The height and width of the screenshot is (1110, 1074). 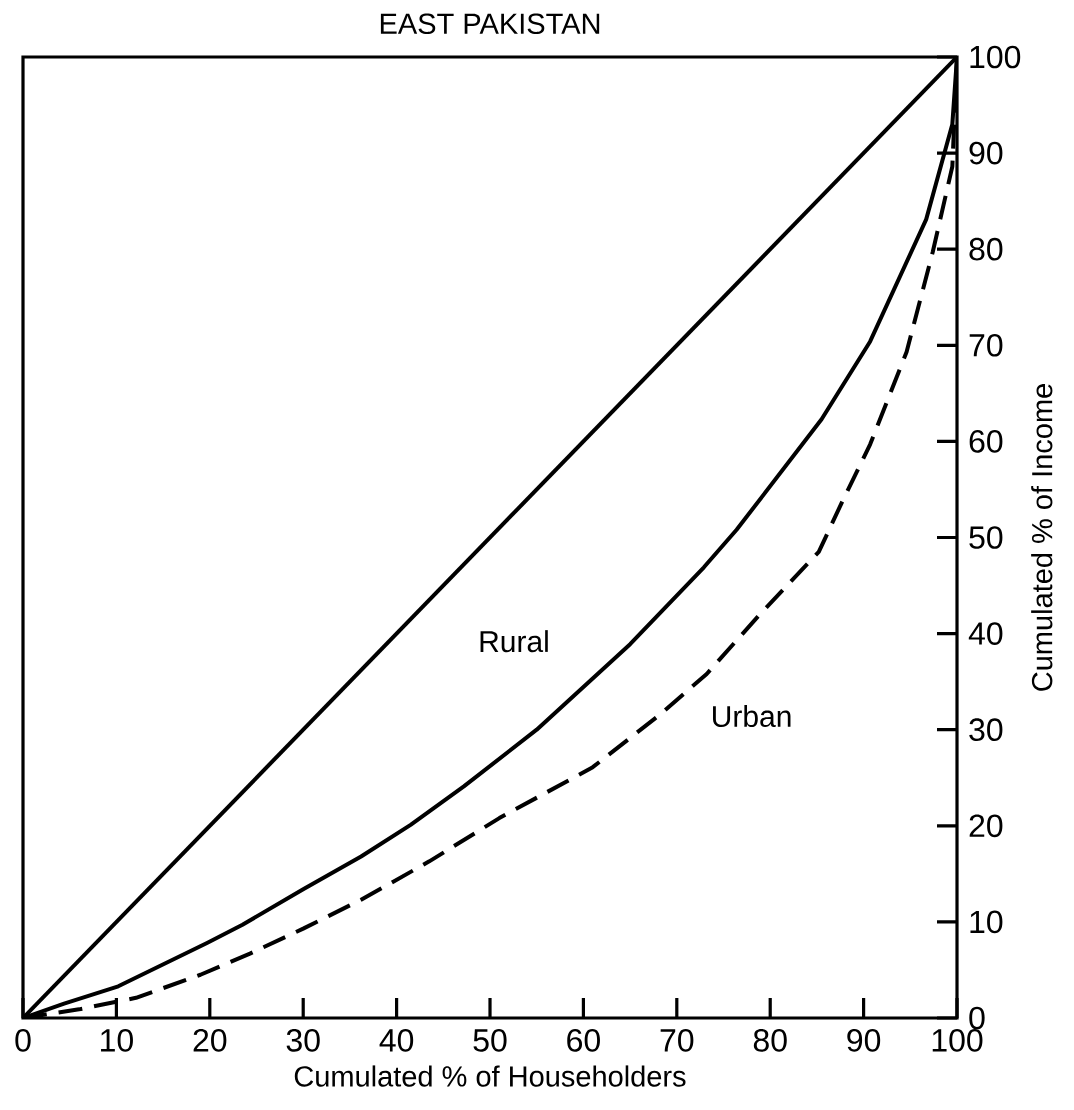 I want to click on y-tick-label: 20, so click(x=986, y=826).